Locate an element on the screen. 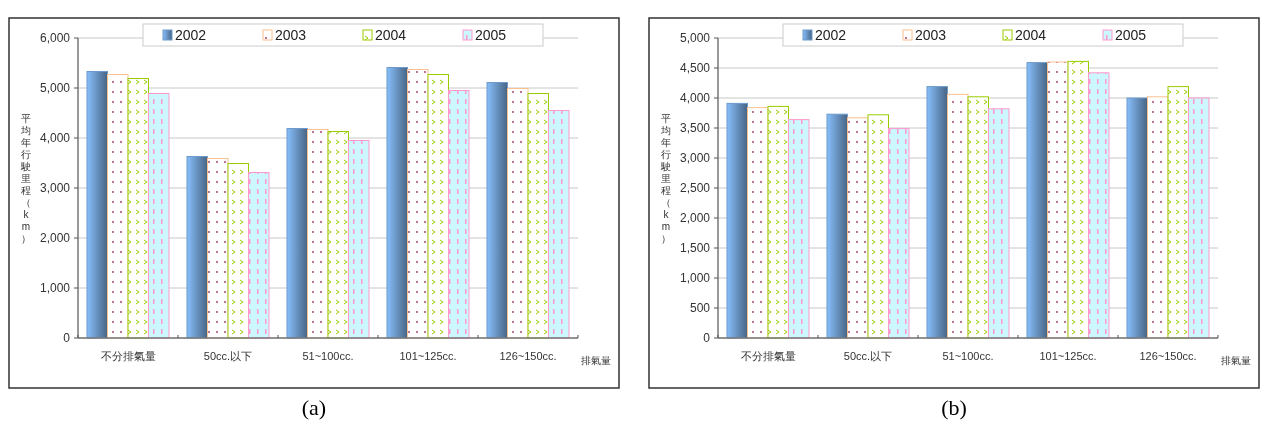 This screenshot has height=430, width=1269. y-tick-label: 6,000 is located at coordinates (55, 38).